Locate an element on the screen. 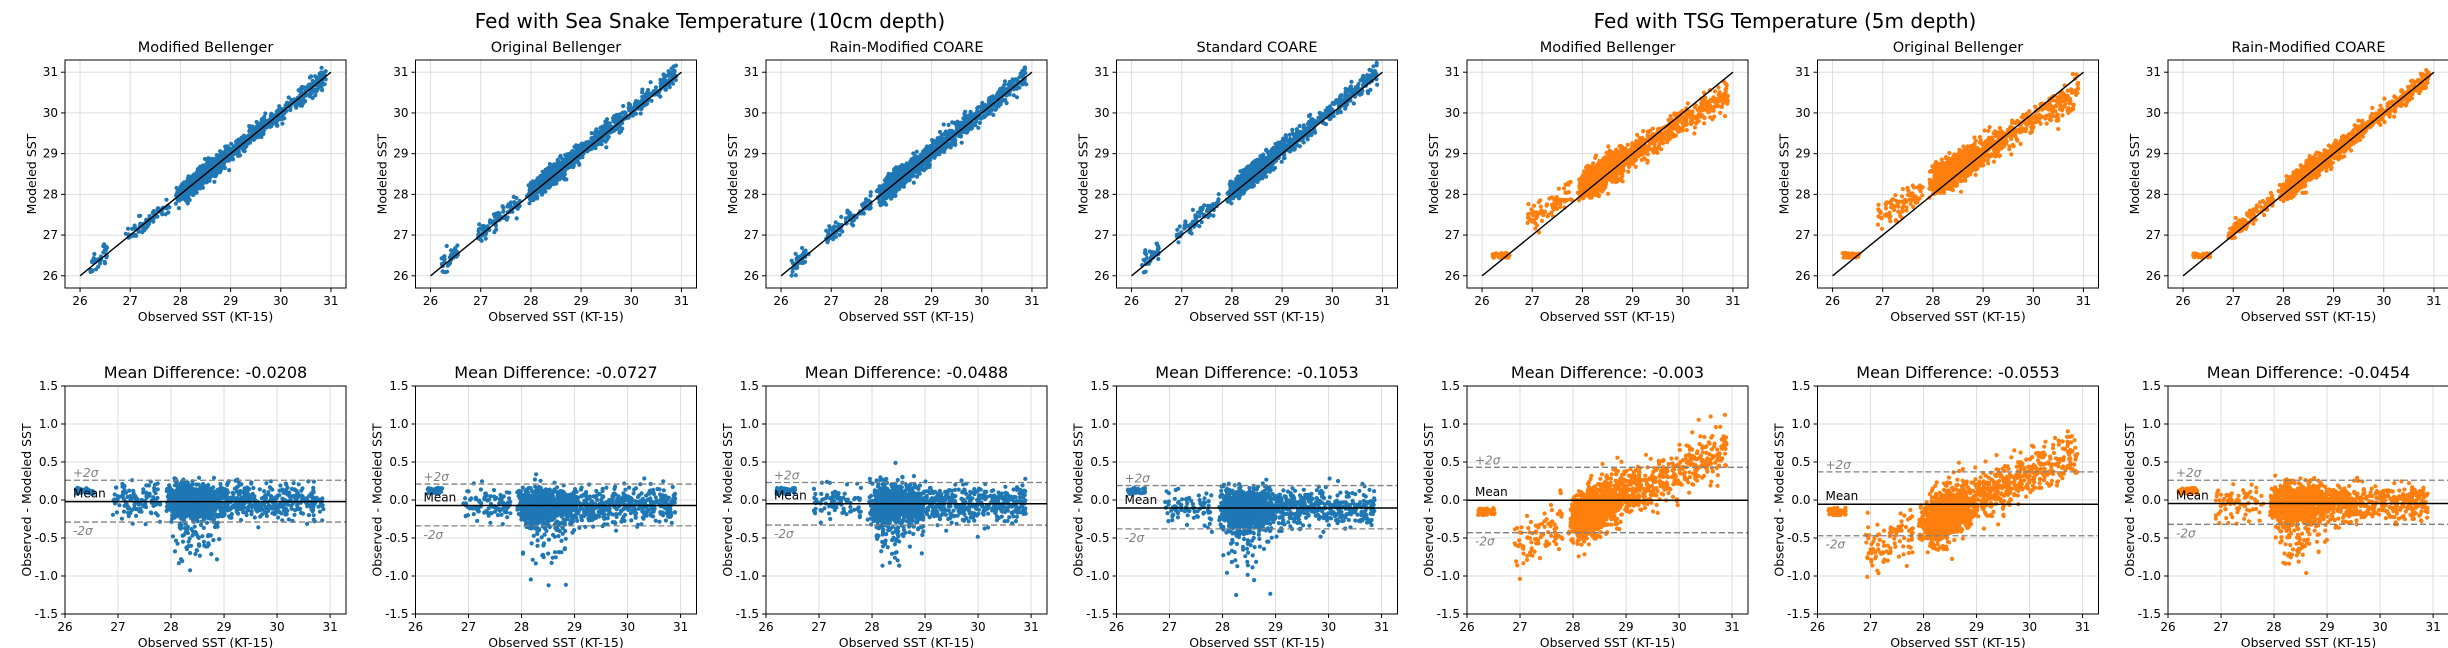  tick-label-y: 27 is located at coordinates (400, 235).